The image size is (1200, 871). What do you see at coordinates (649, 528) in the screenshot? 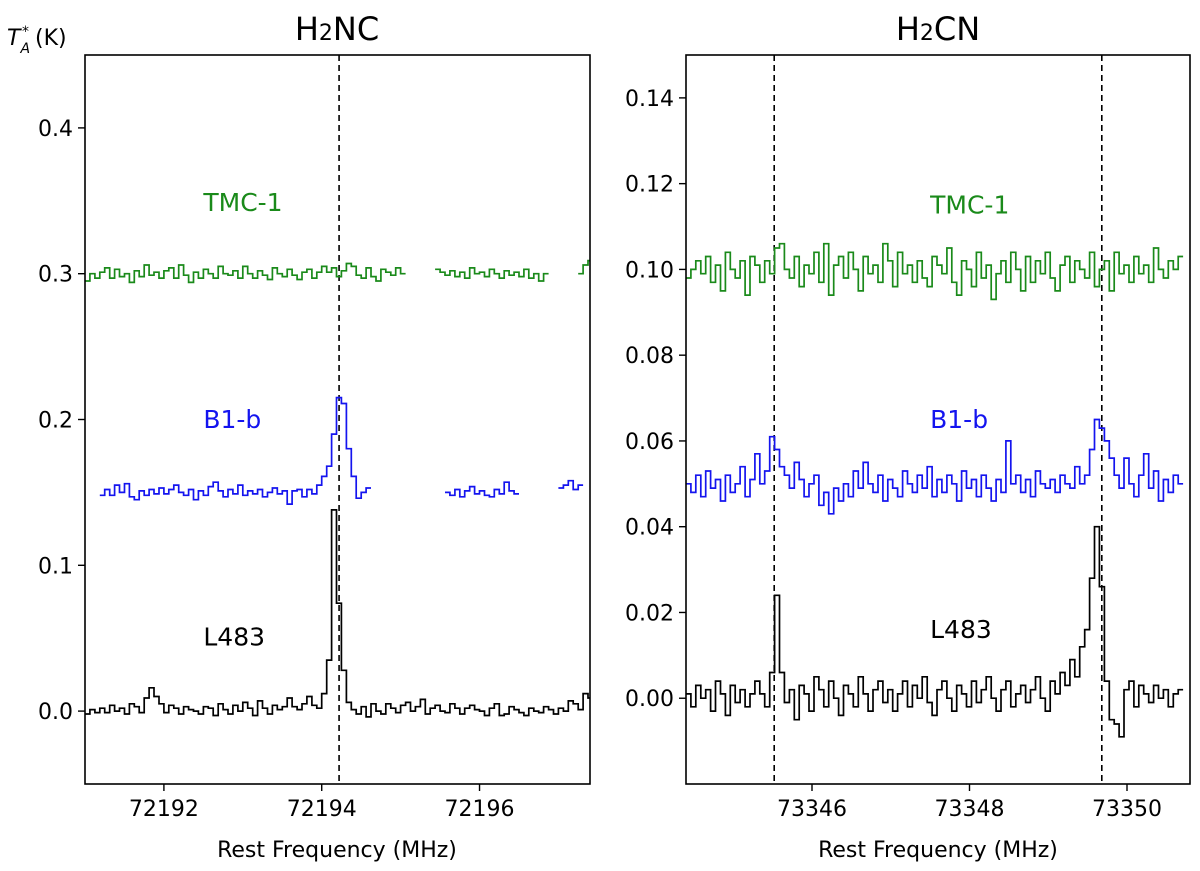
I see `y-tick-label: 0.04` at bounding box center [649, 528].